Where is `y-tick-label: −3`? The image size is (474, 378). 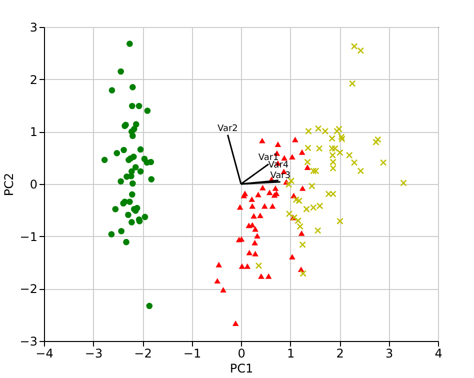 y-tick-label: −3 is located at coordinates (29, 341).